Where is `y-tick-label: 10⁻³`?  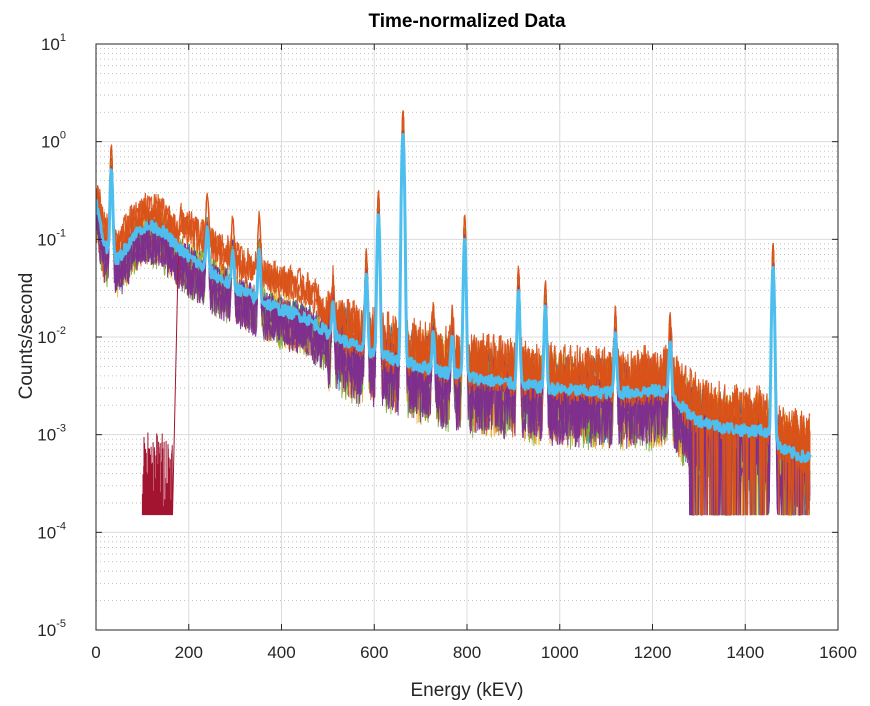 y-tick-label: 10⁻³ is located at coordinates (51, 434).